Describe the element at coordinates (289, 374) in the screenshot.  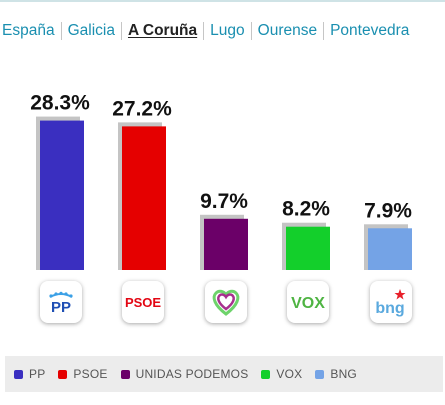
I see `legend-label: VOX` at that location.